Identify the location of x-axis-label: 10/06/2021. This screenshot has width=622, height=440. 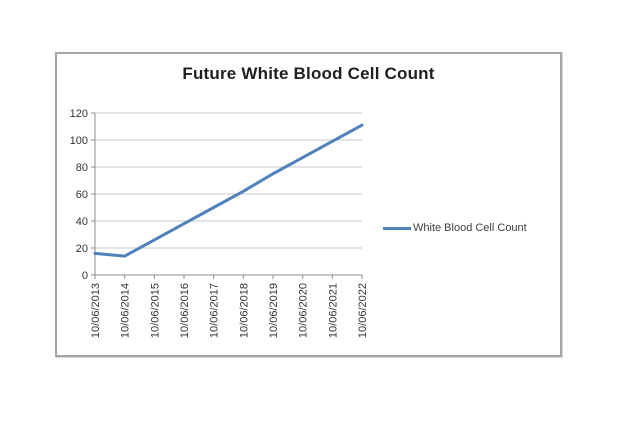
(333, 310).